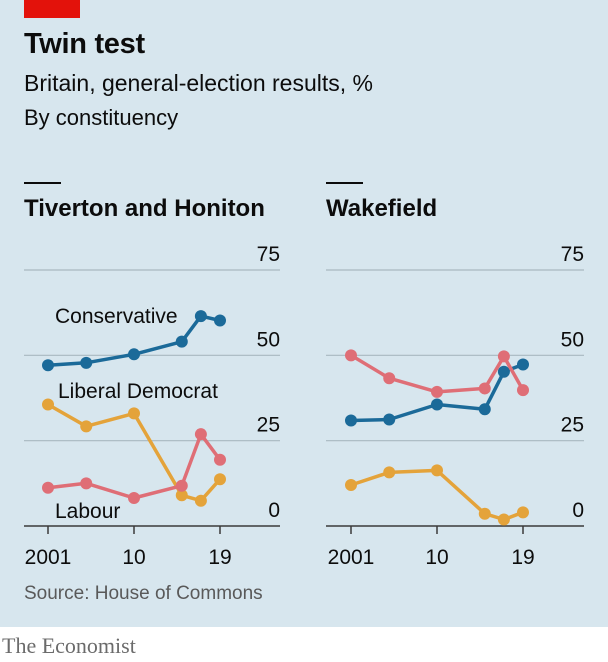  Describe the element at coordinates (381, 208) in the screenshot. I see `panel-title: Wakefield` at that location.